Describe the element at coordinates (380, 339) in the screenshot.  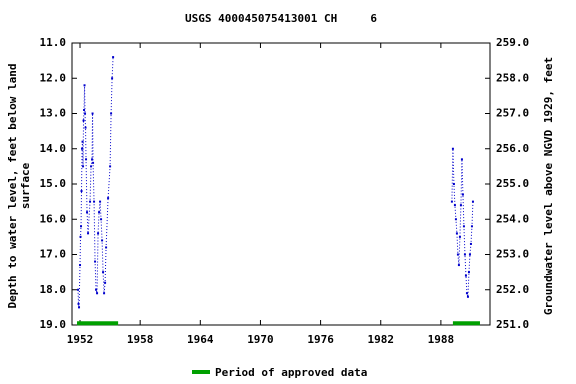
I see `x-tick-label: 1982` at that location.